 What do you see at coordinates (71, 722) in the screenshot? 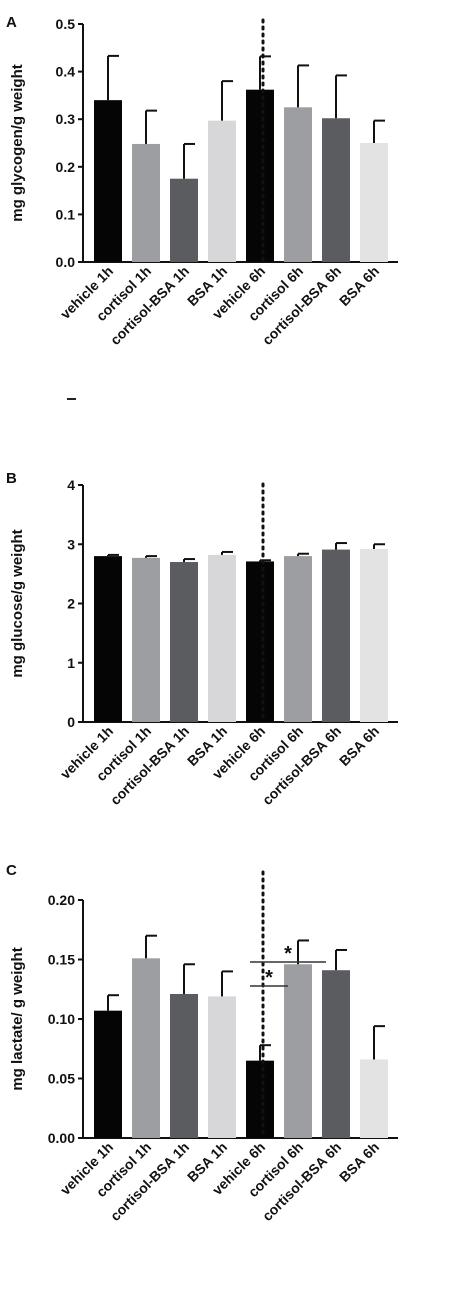
I see `y-tick-label: 0` at bounding box center [71, 722].